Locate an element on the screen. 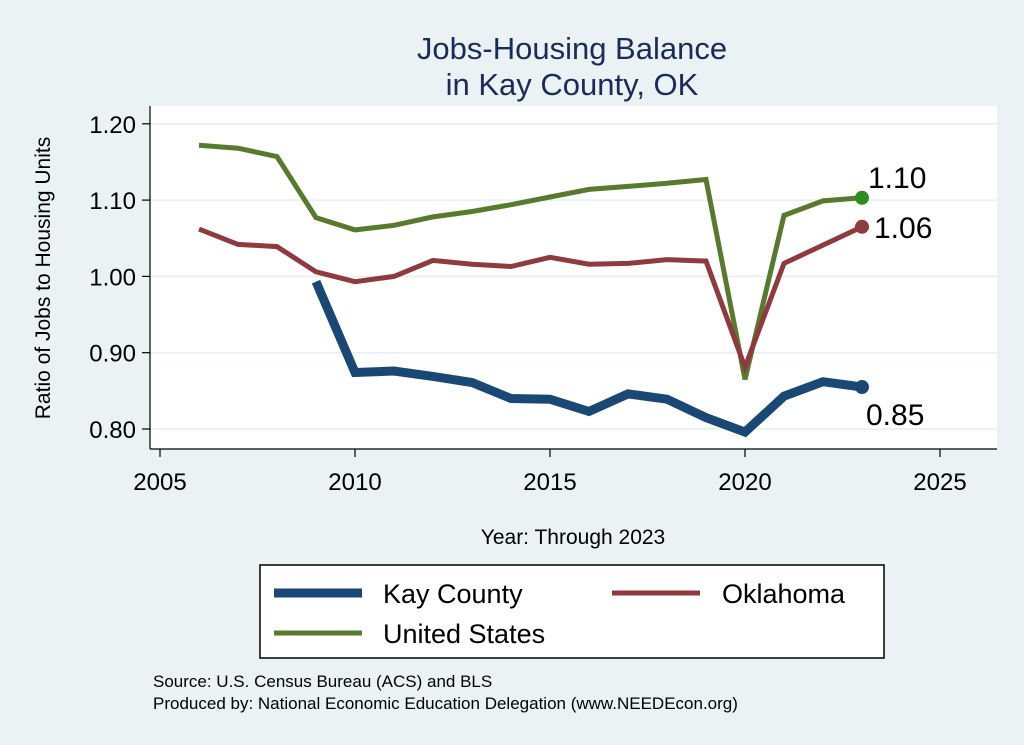 The width and height of the screenshot is (1024, 745). series-line-kay-county is located at coordinates (587, 358).